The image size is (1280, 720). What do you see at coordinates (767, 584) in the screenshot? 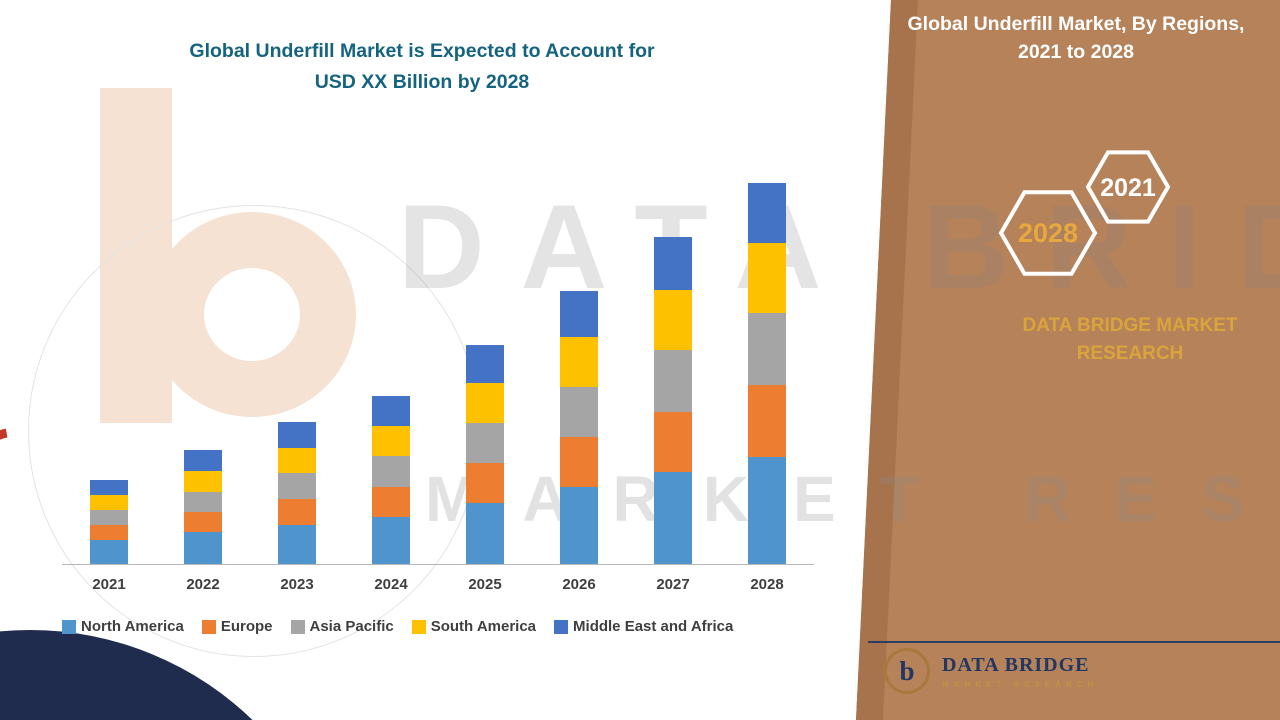
I see `x-axis-label-2028: 2028` at bounding box center [767, 584].